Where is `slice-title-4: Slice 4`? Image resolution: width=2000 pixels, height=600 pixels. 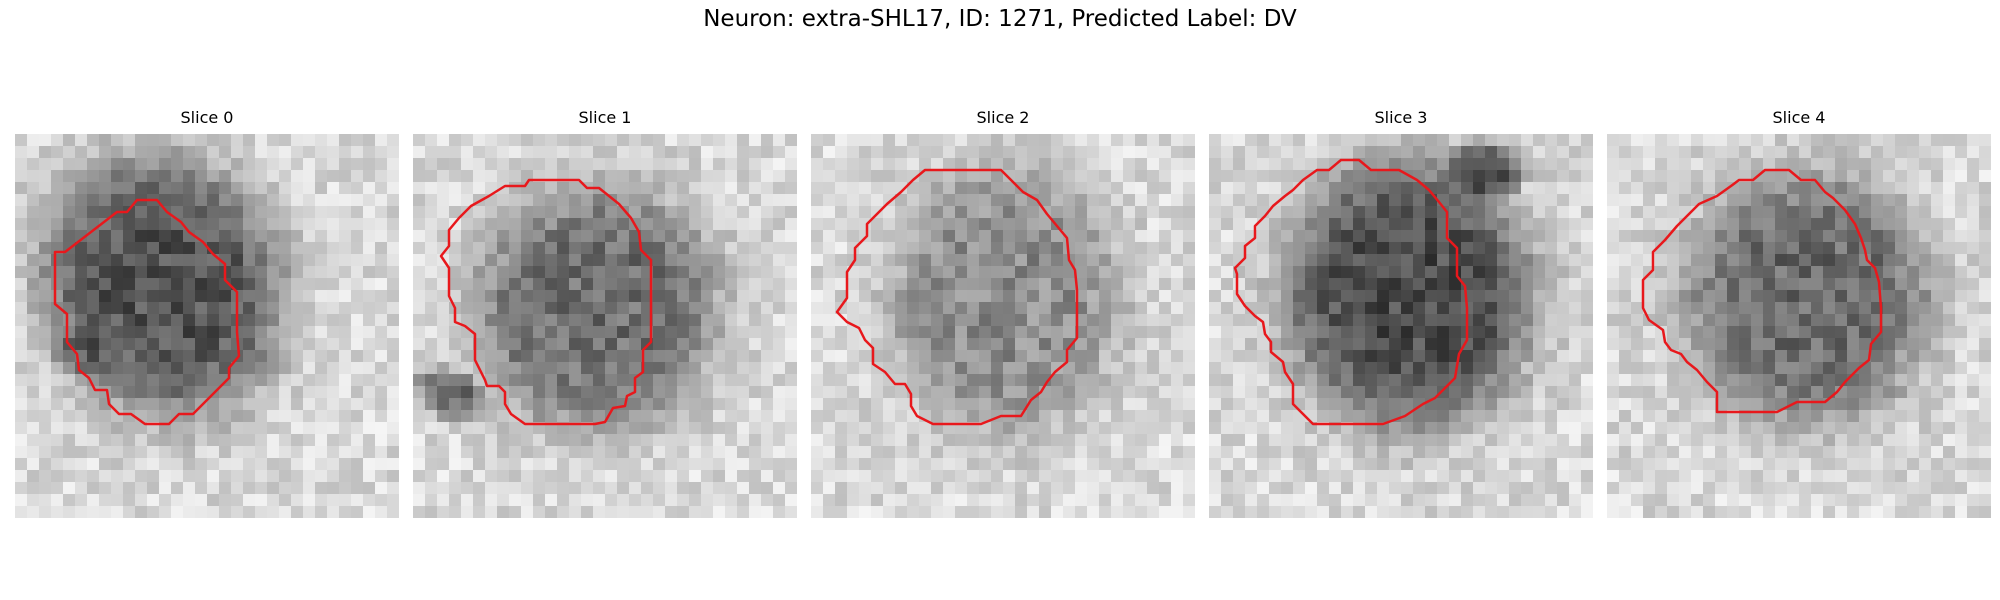 slice-title-4: Slice 4 is located at coordinates (1799, 117).